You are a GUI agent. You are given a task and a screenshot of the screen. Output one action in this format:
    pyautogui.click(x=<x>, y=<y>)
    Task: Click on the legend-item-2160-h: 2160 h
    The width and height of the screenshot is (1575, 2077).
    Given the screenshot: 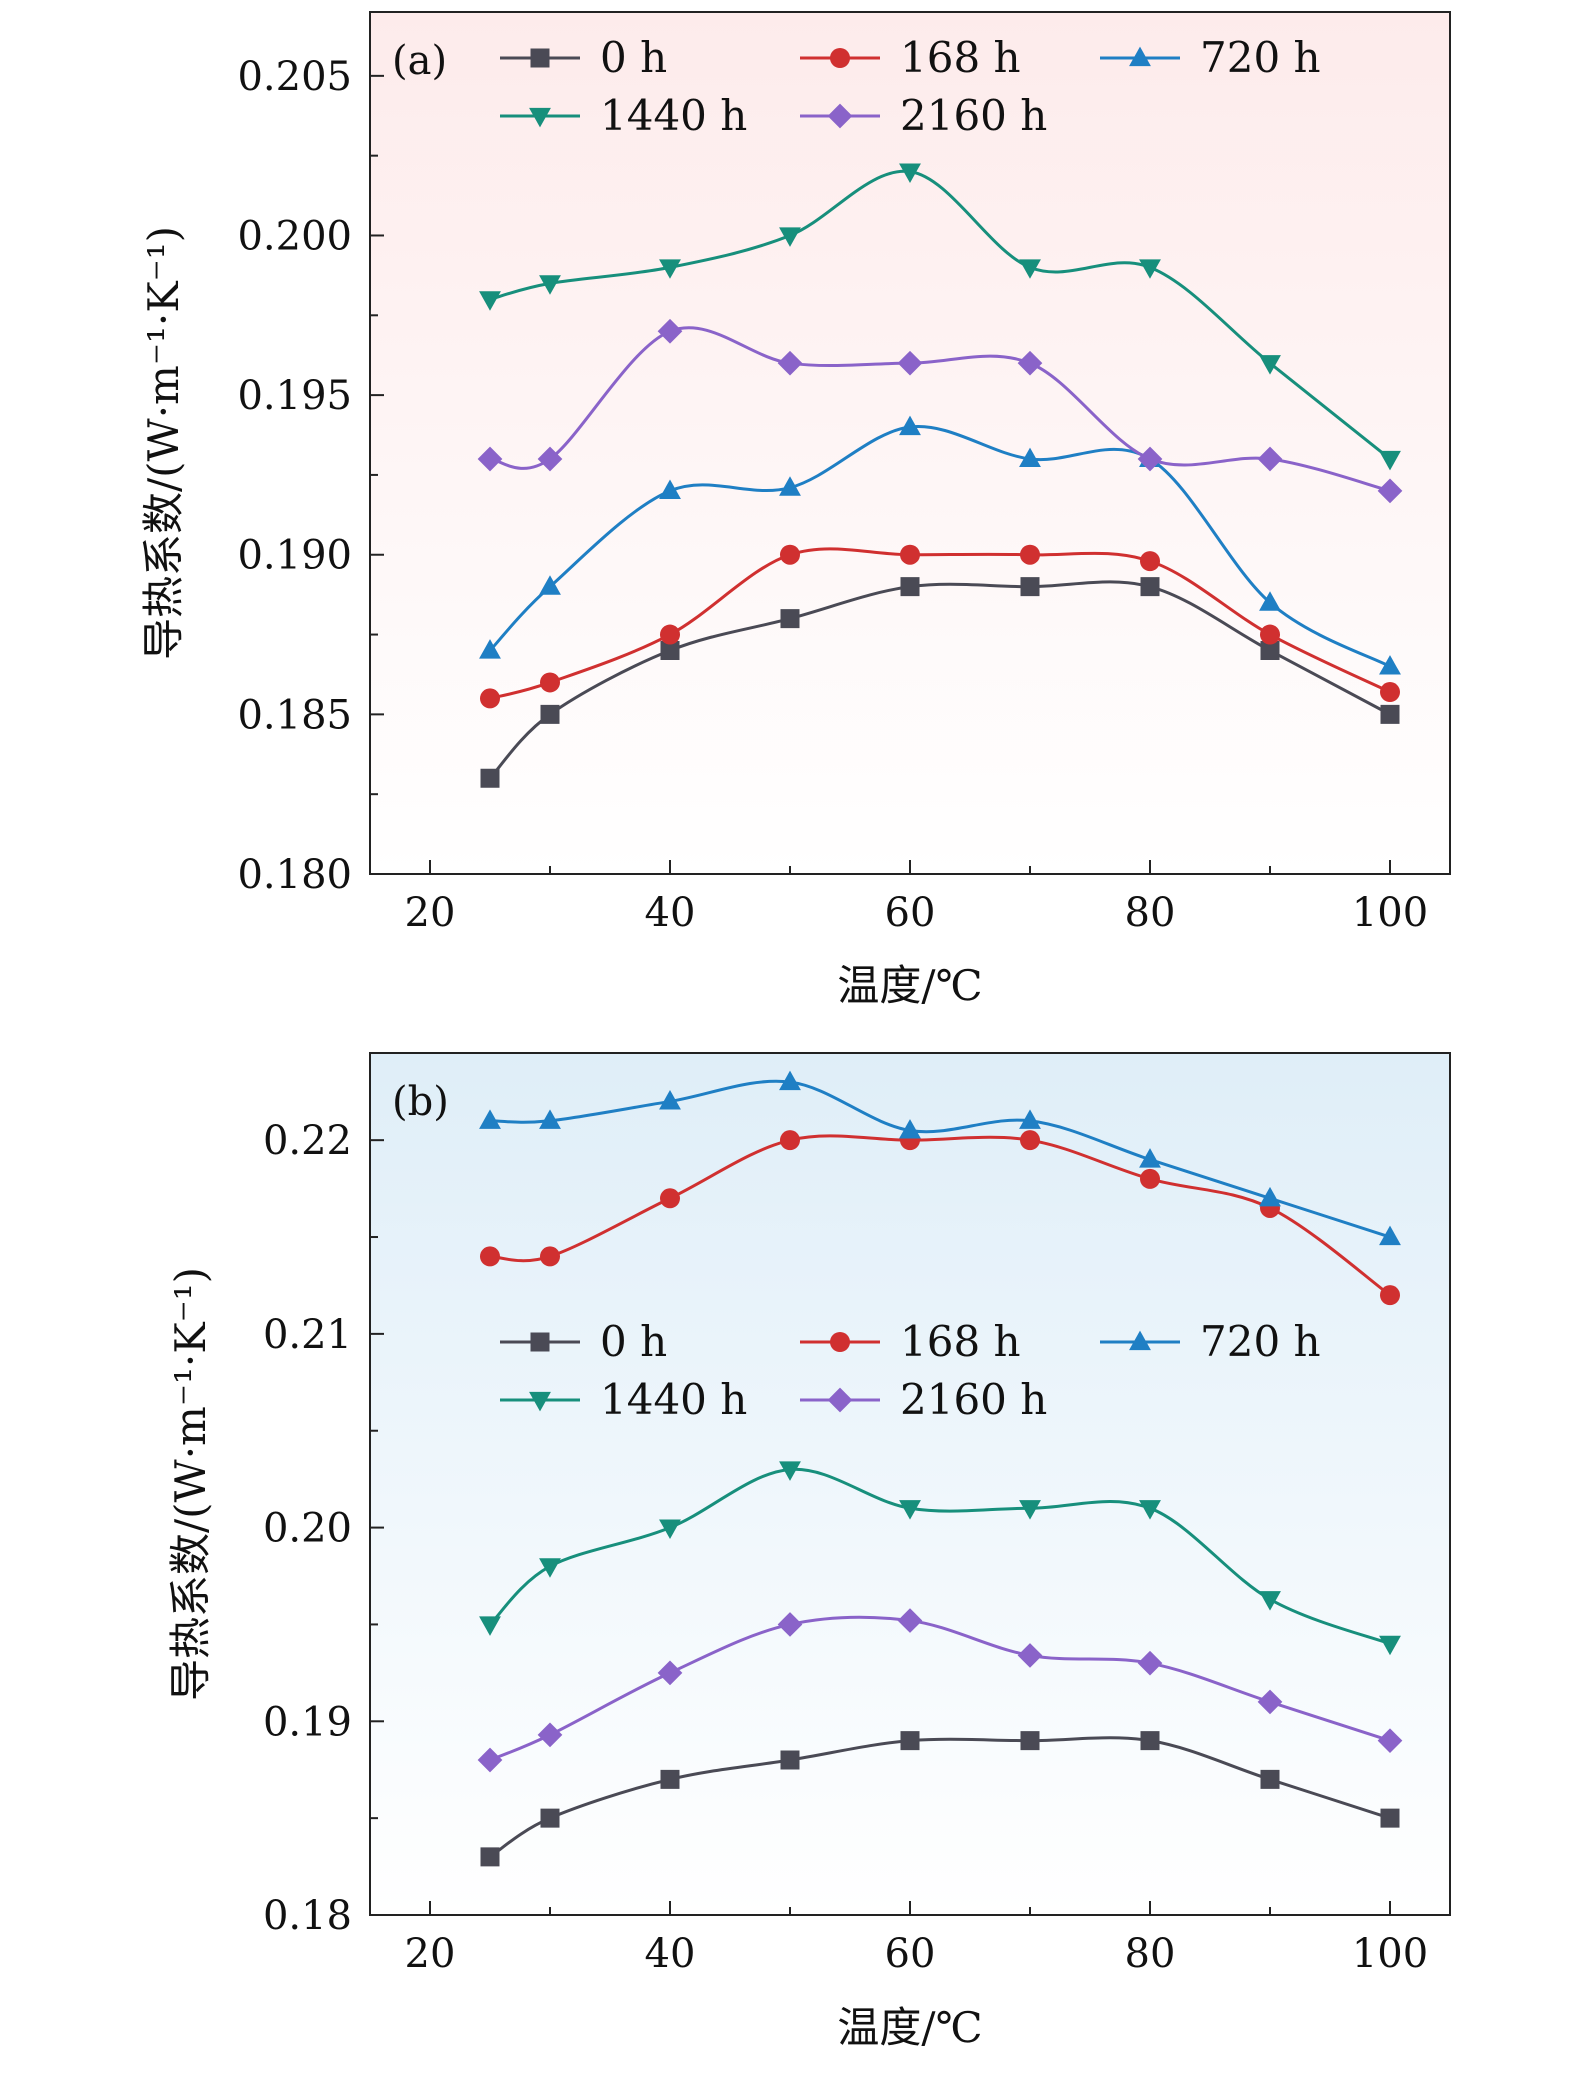 What is the action you would take?
    pyautogui.click(x=923, y=1399)
    